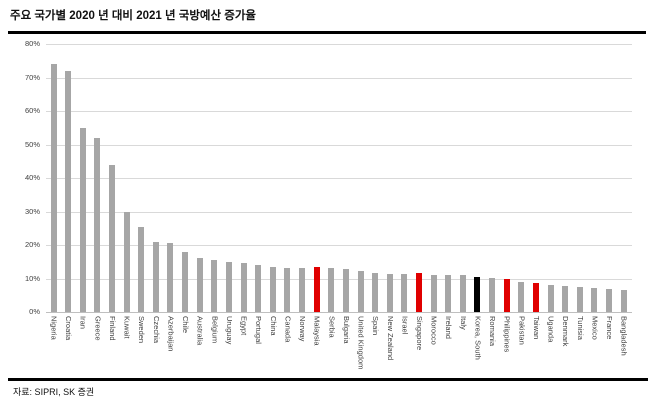  I want to click on x-axis-label-uruguay: Uruguay, so click(229, 330).